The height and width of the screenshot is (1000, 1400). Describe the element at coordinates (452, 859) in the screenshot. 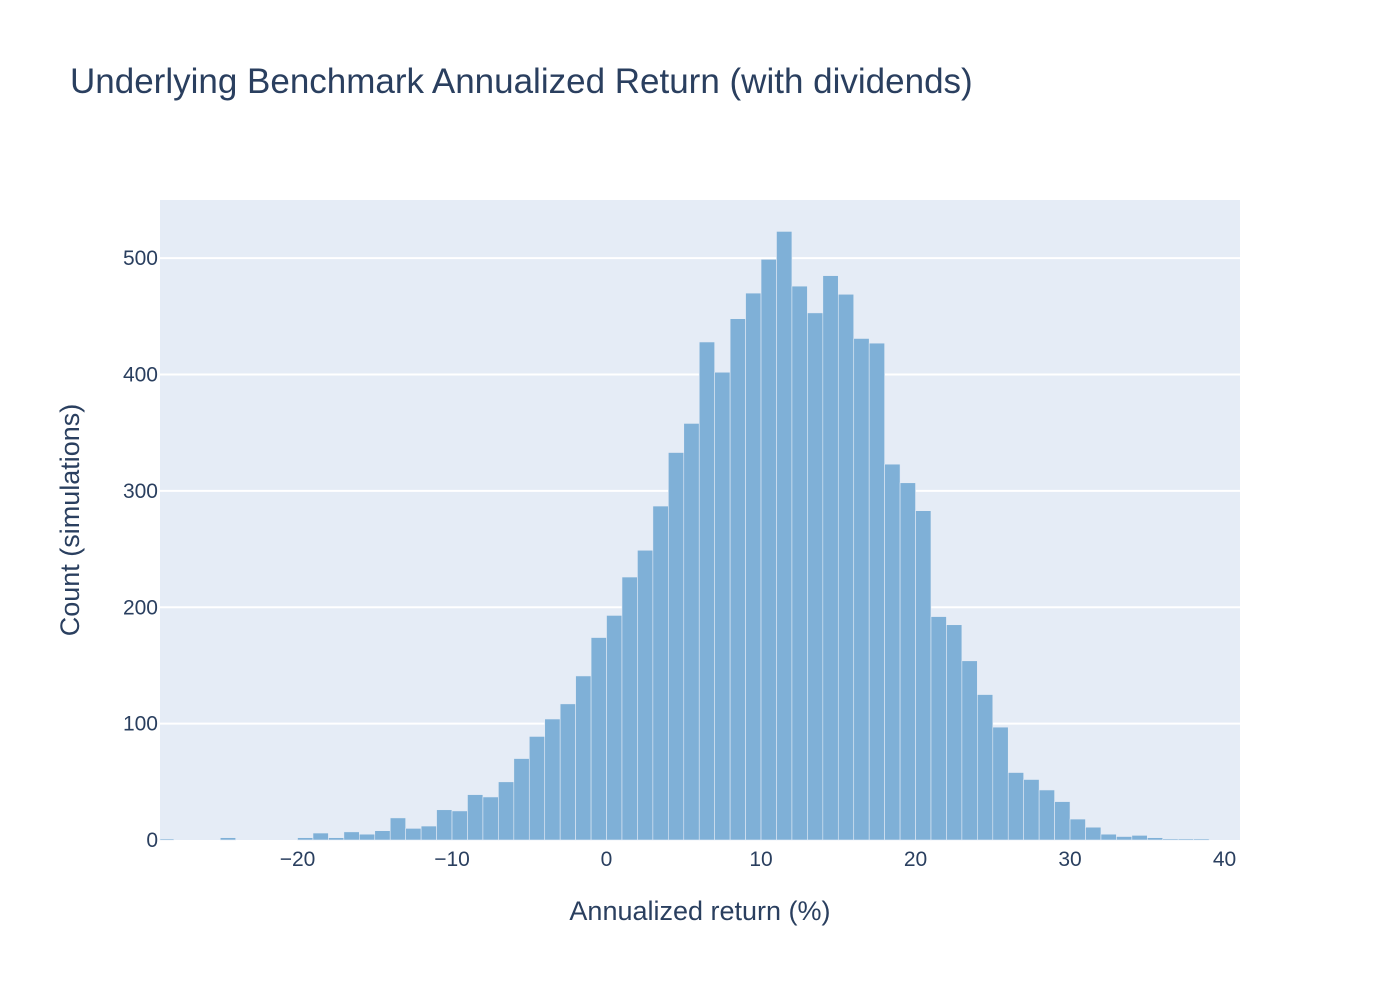

I see `x-tick-label: −10` at that location.